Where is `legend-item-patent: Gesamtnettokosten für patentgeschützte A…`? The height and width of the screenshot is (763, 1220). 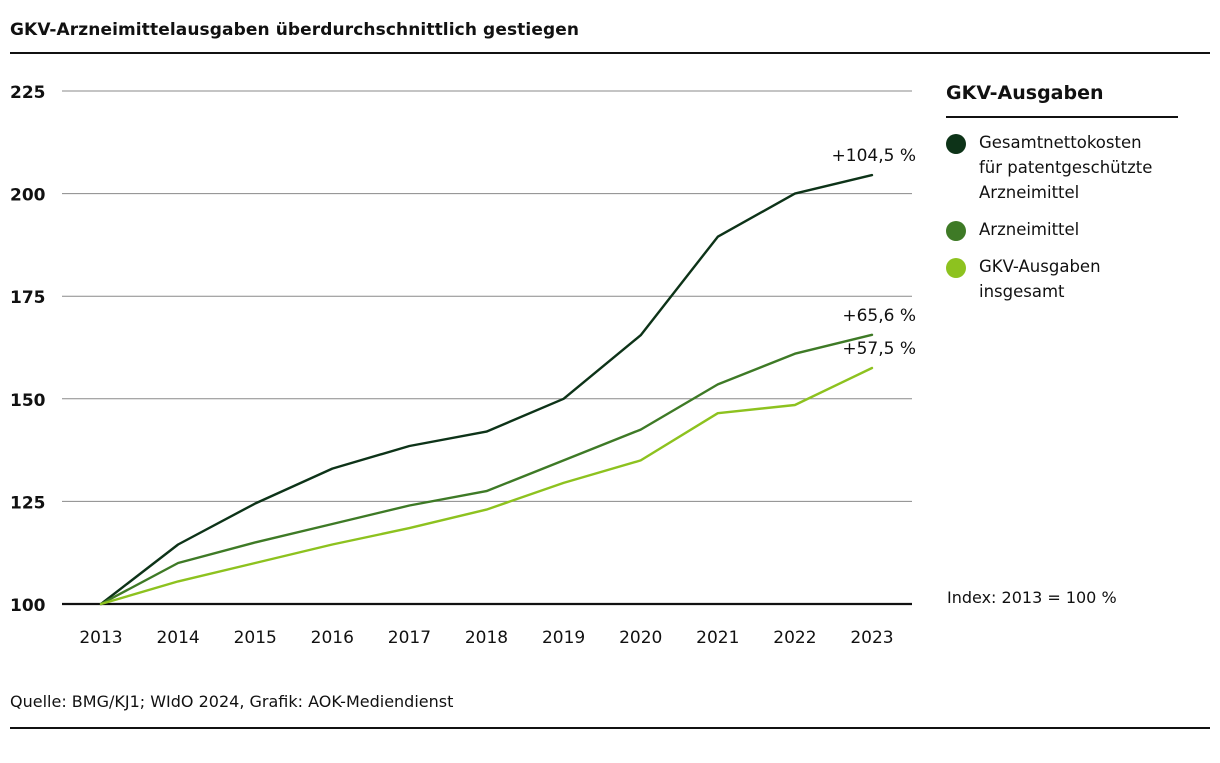
legend-item-patent: Gesamtnettokosten für patentgeschützte A… is located at coordinates (1062, 168).